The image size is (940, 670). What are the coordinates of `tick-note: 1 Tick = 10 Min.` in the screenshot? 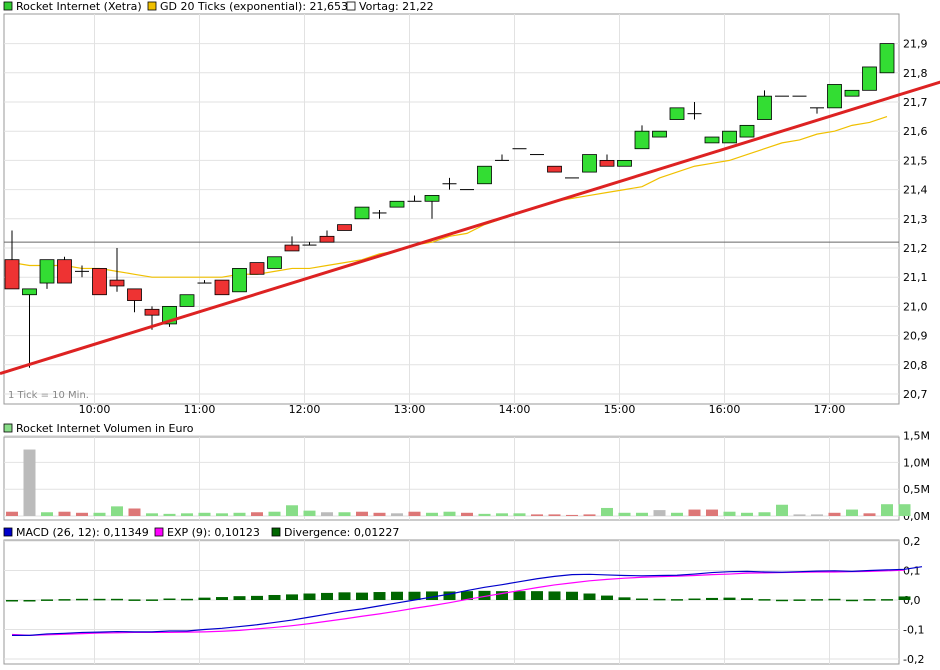 It's located at (48, 395).